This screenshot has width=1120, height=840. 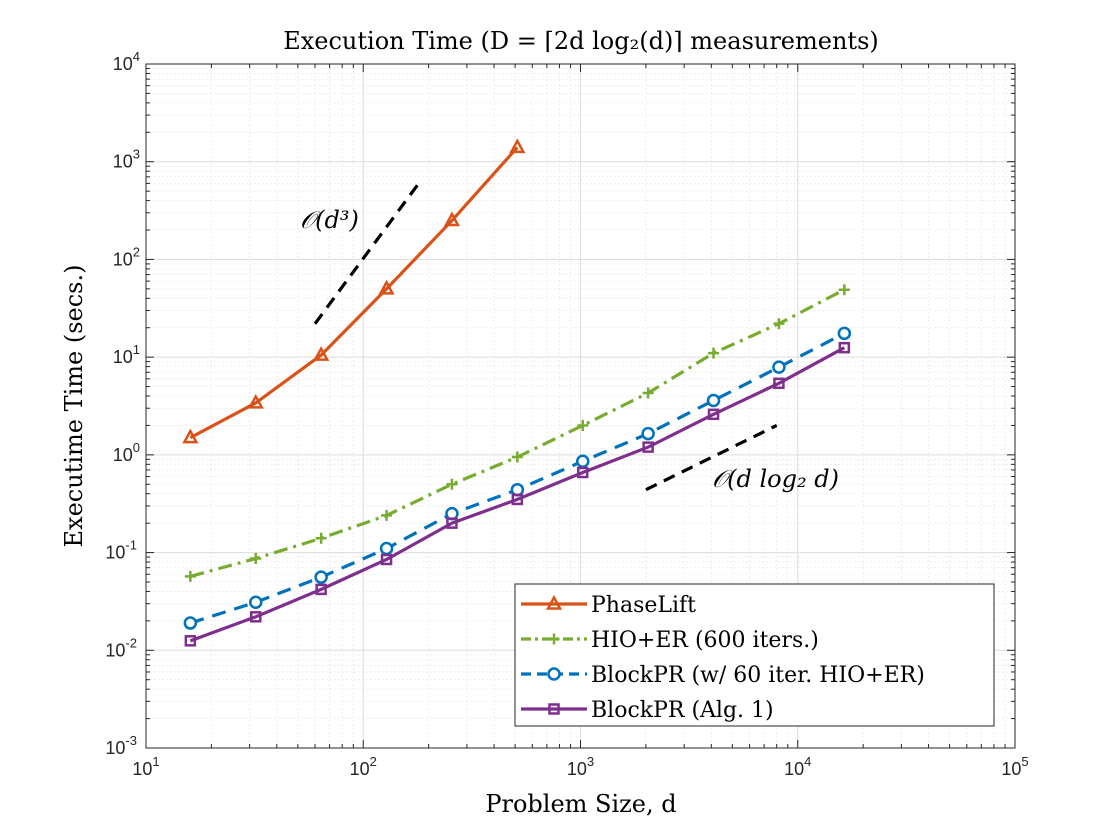 I want to click on legend-item: BlockPR (Alg. 1), so click(x=647, y=710).